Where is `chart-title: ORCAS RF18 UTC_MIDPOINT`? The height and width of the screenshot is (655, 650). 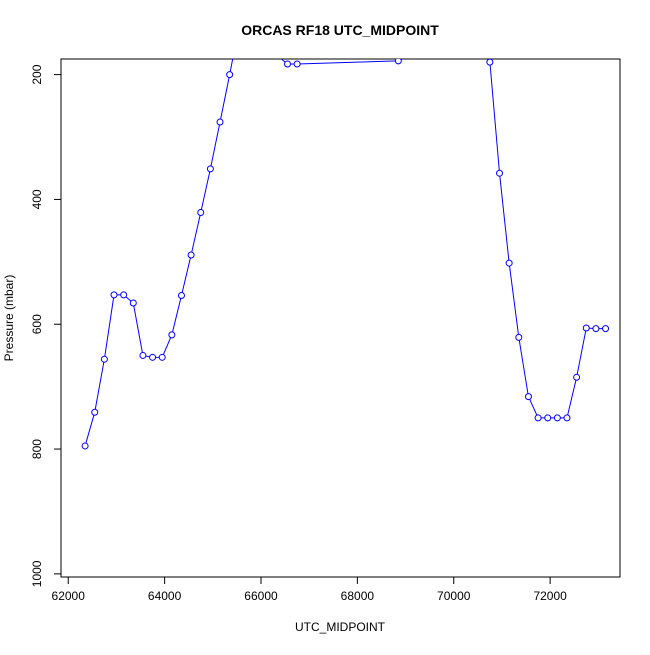 chart-title: ORCAS RF18 UTC_MIDPOINT is located at coordinates (340, 30).